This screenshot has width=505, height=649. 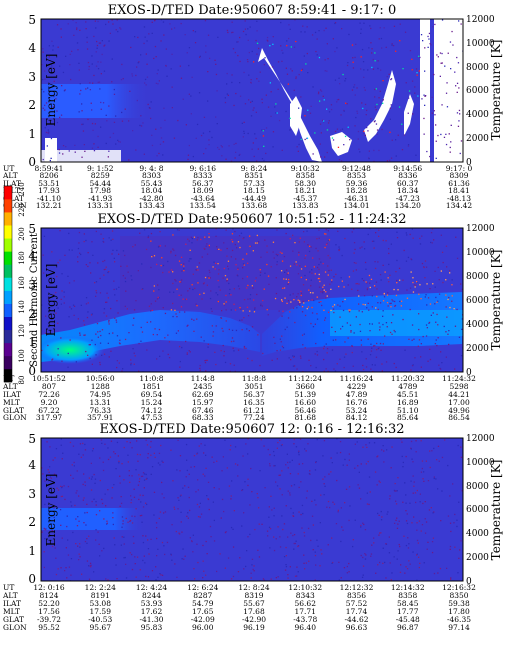 I want to click on ytick-label-right: 10000, so click(x=480, y=44).